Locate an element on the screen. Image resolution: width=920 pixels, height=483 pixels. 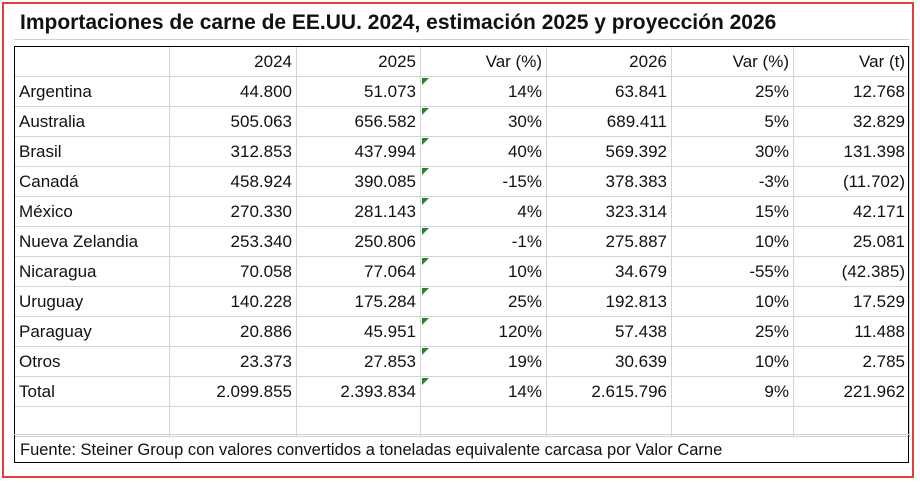
cell-2024: 505.063 is located at coordinates (233, 121).